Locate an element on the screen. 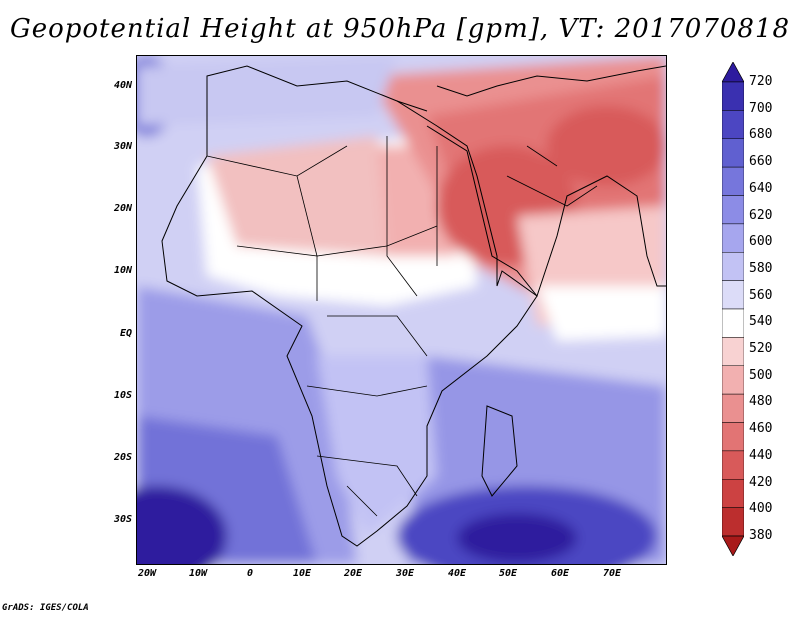 The width and height of the screenshot is (800, 618). colorbar-label: 400 is located at coordinates (761, 509).